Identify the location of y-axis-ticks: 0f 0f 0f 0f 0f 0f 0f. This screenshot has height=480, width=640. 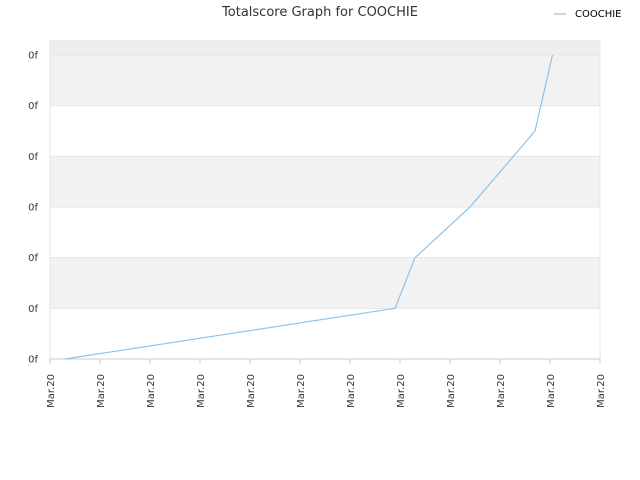
(33, 208).